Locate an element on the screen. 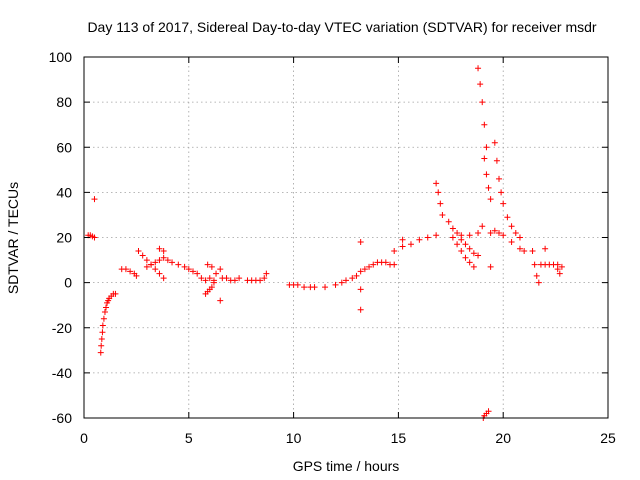 The height and width of the screenshot is (480, 640). series-mid is located at coordinates (325, 279).